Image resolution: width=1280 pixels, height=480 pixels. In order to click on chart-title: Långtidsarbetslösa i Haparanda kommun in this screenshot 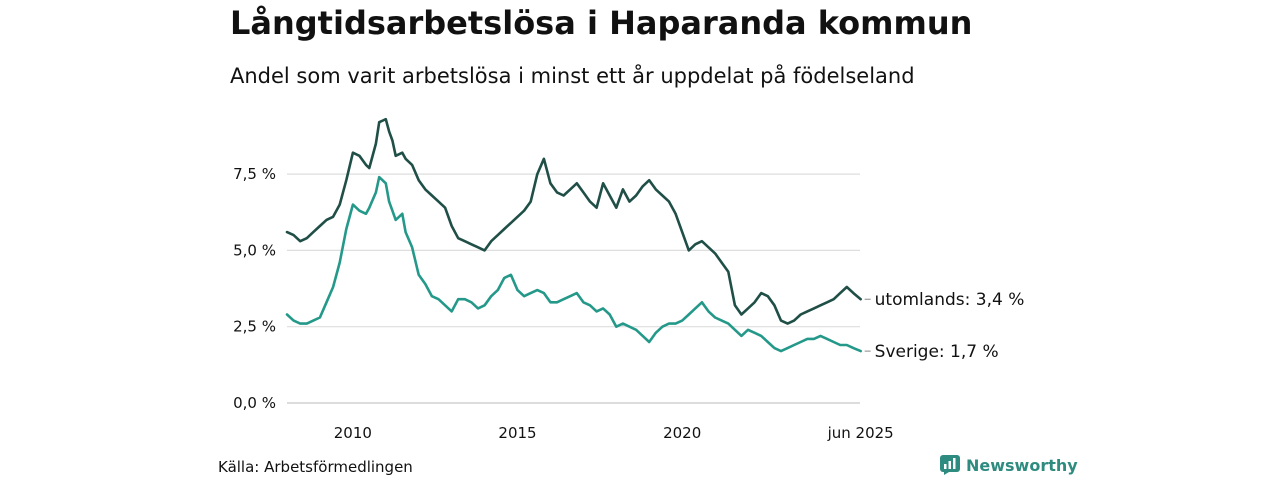, I will do `click(601, 23)`.